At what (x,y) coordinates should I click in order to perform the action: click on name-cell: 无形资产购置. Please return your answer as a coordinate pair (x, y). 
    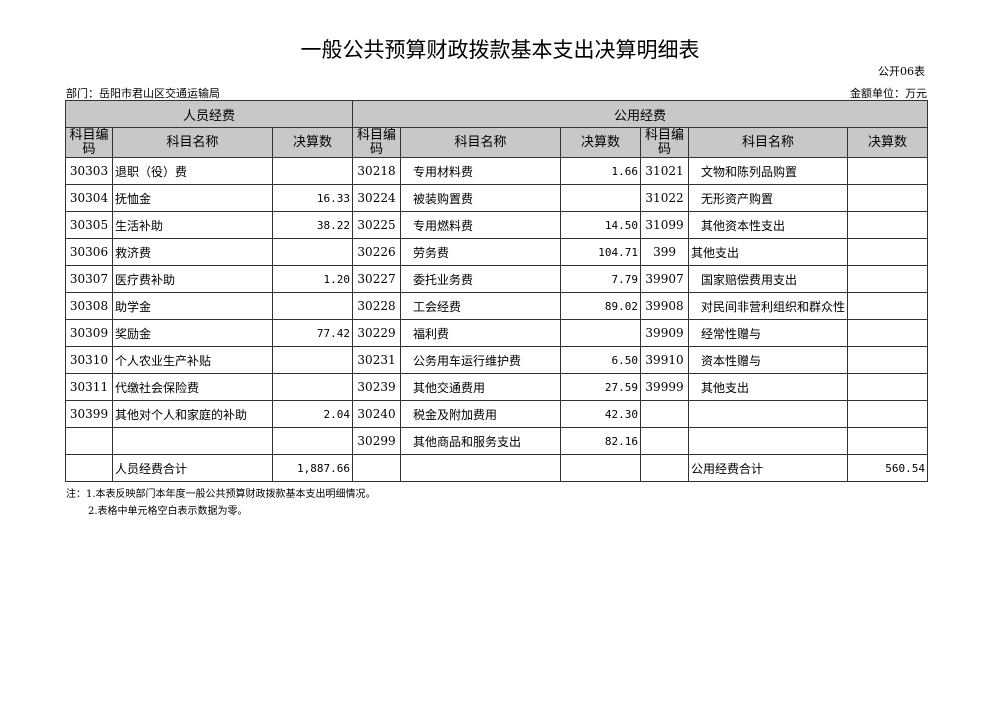
    Looking at the image, I should click on (768, 198).